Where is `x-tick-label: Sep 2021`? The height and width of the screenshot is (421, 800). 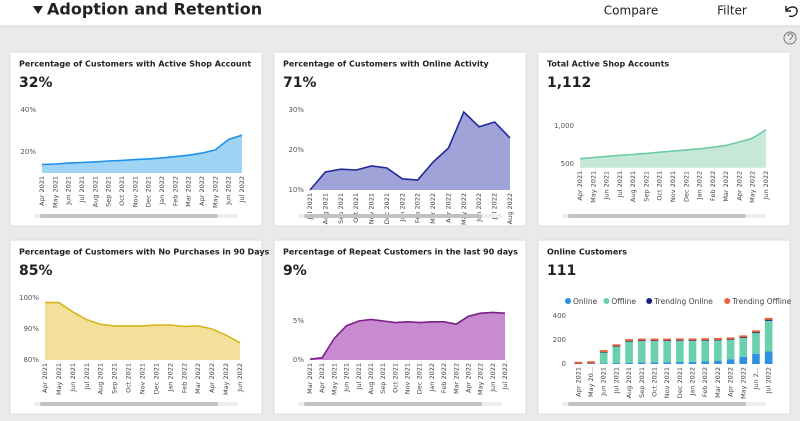
x-tick-label: Sep 2021 is located at coordinates (109, 191).